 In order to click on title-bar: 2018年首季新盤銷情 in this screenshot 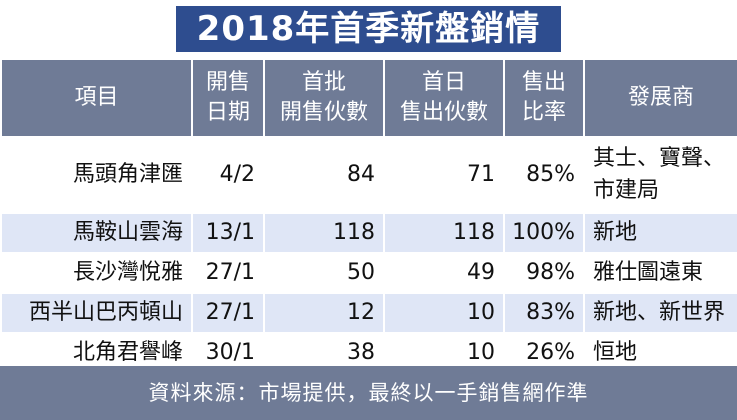, I will do `click(368, 29)`.